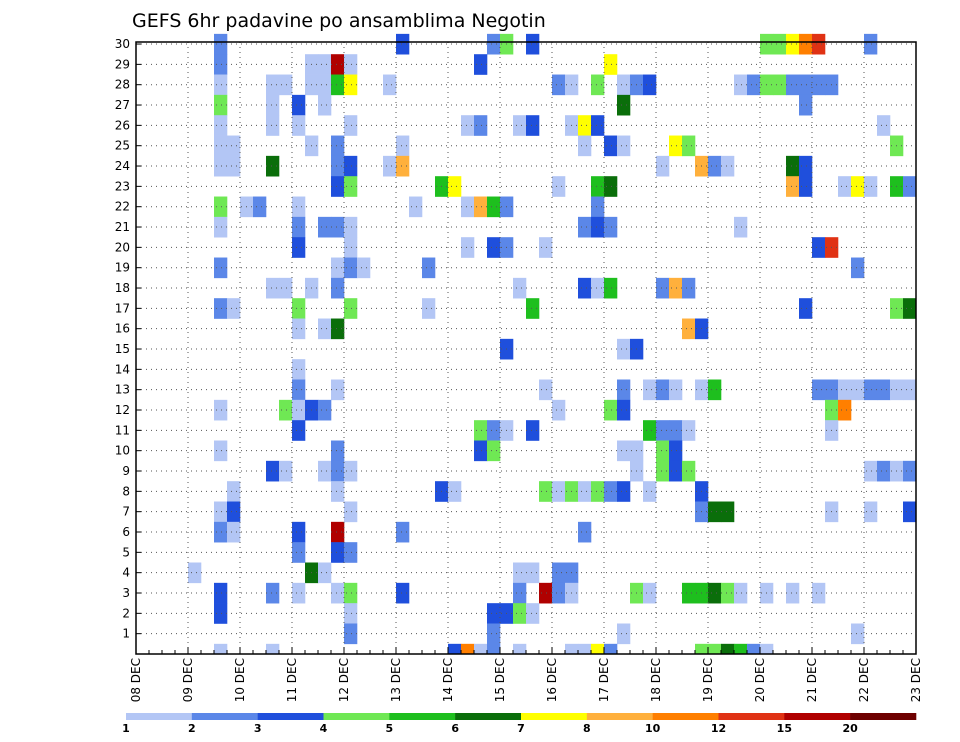 The image size is (960, 742). Describe the element at coordinates (122, 308) in the screenshot. I see `y-tick-label: 17` at that location.